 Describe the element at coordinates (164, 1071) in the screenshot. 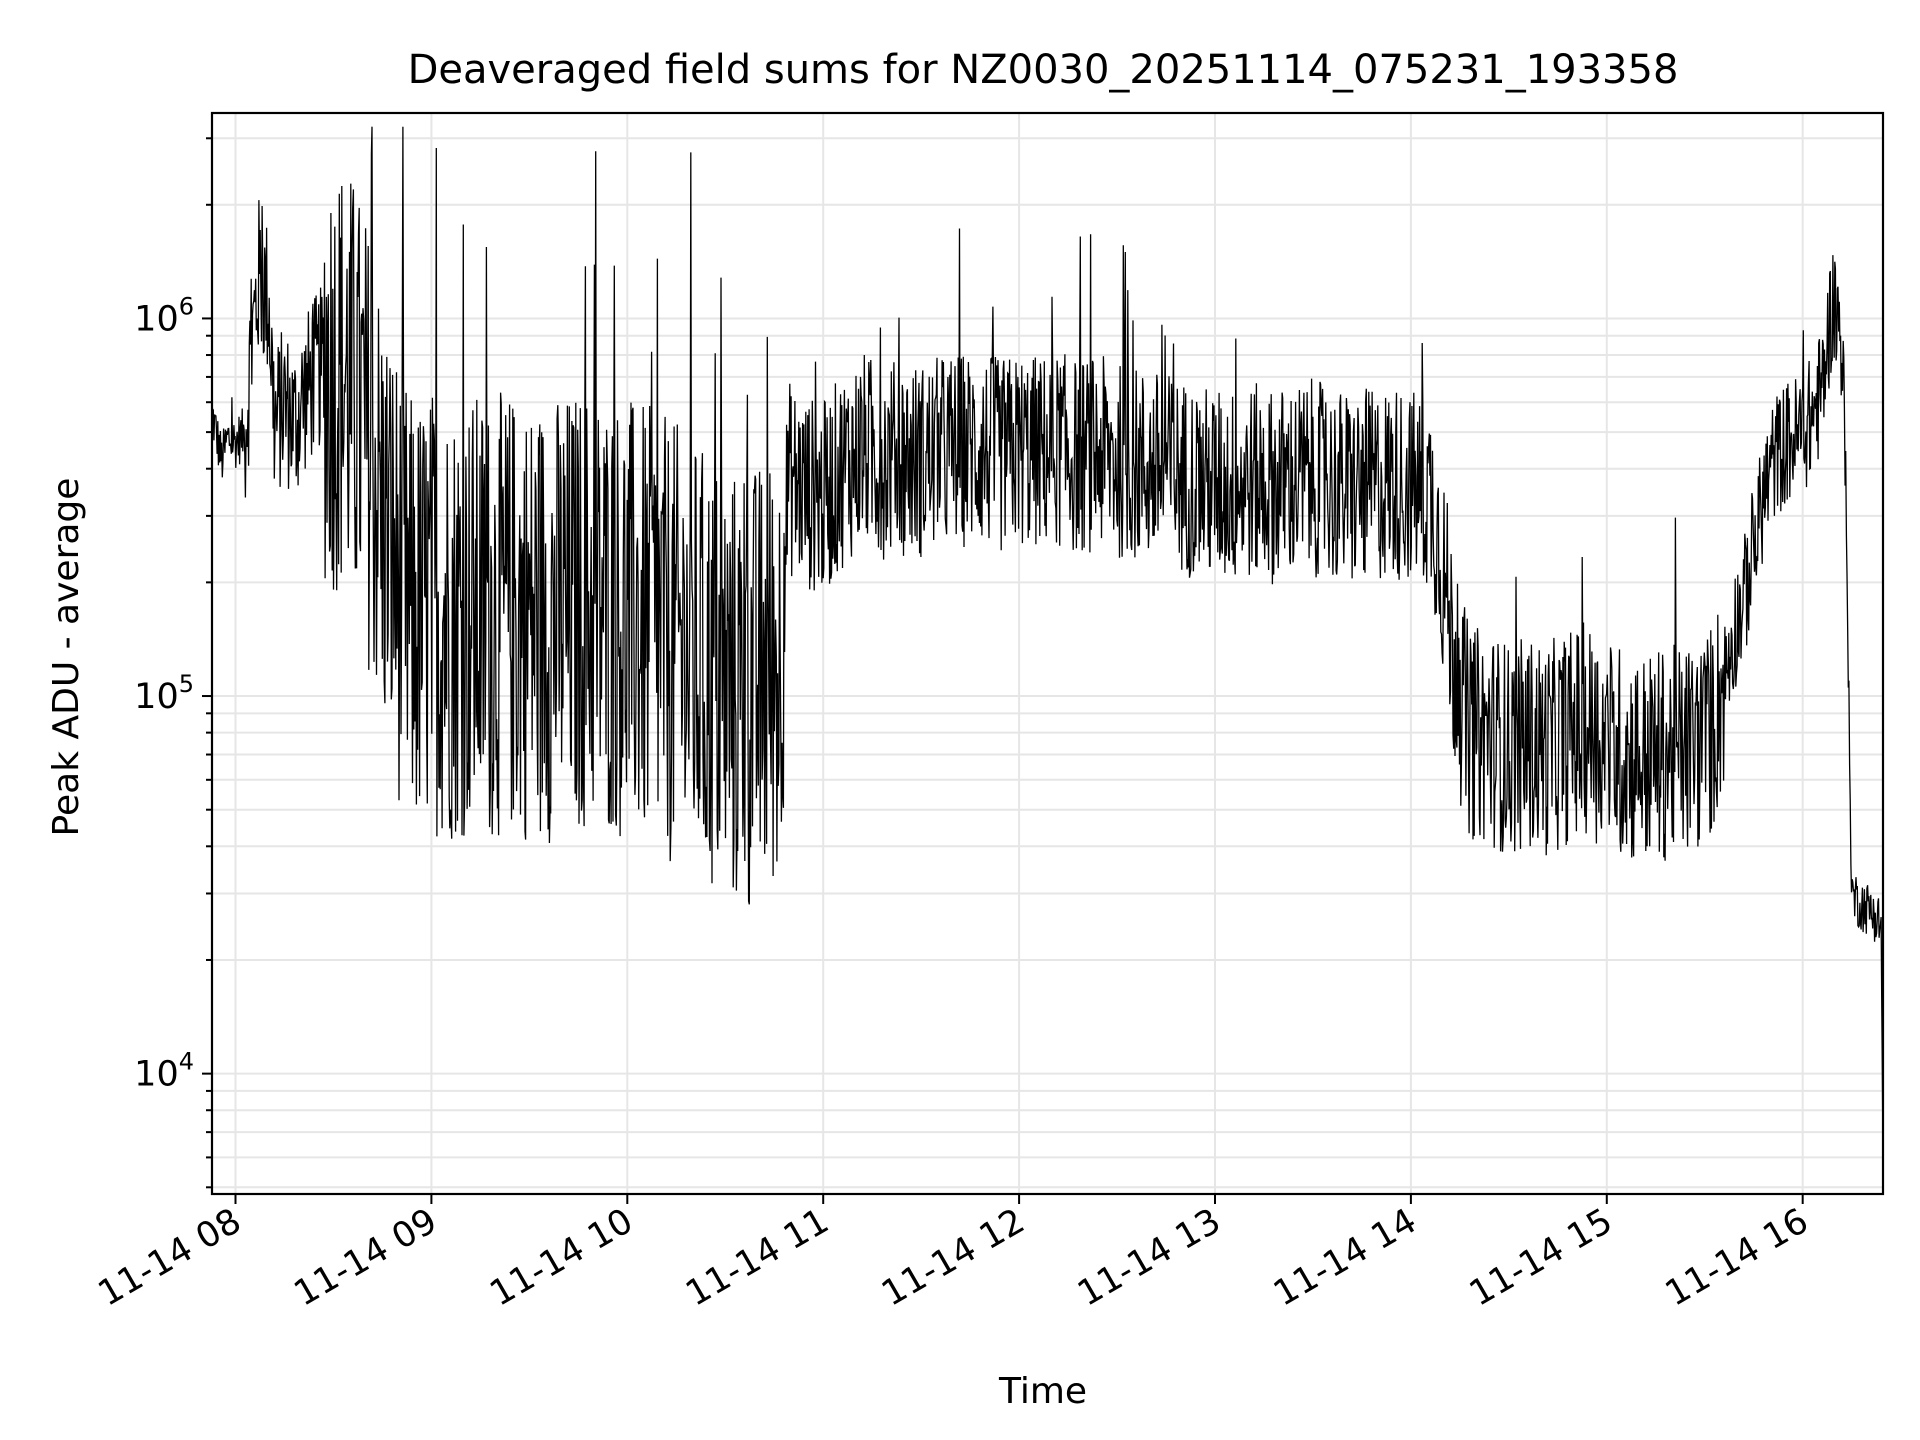

I see `y-tick-label: 10⁴` at that location.